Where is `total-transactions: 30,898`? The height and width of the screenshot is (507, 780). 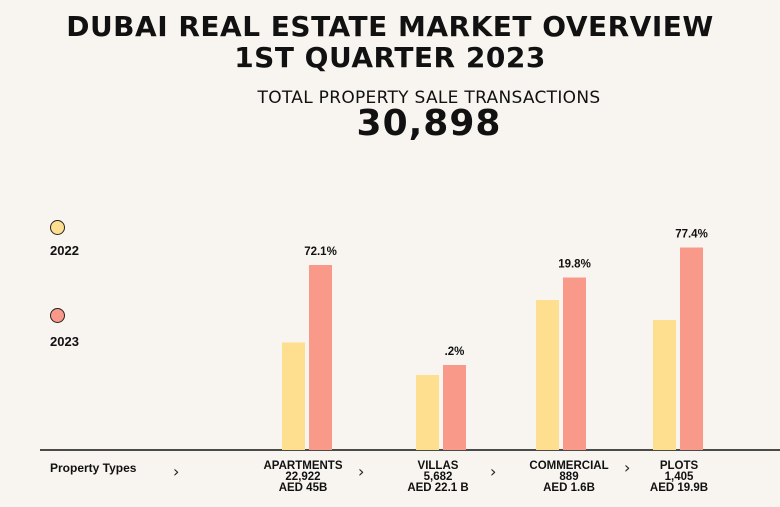 total-transactions: 30,898 is located at coordinates (429, 123).